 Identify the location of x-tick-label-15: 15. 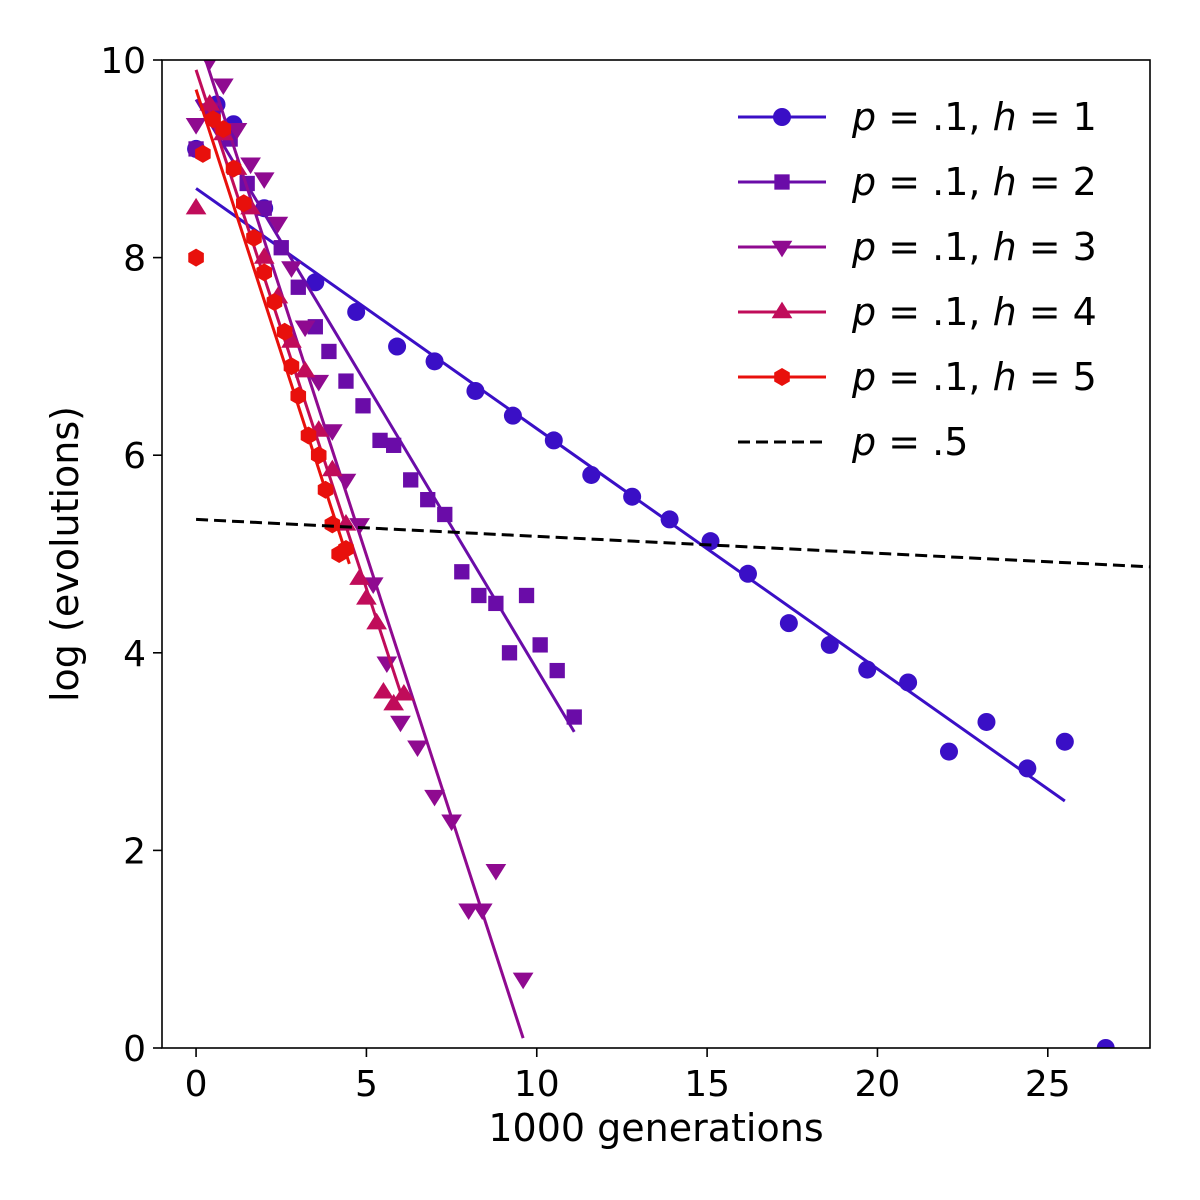
(707, 1084).